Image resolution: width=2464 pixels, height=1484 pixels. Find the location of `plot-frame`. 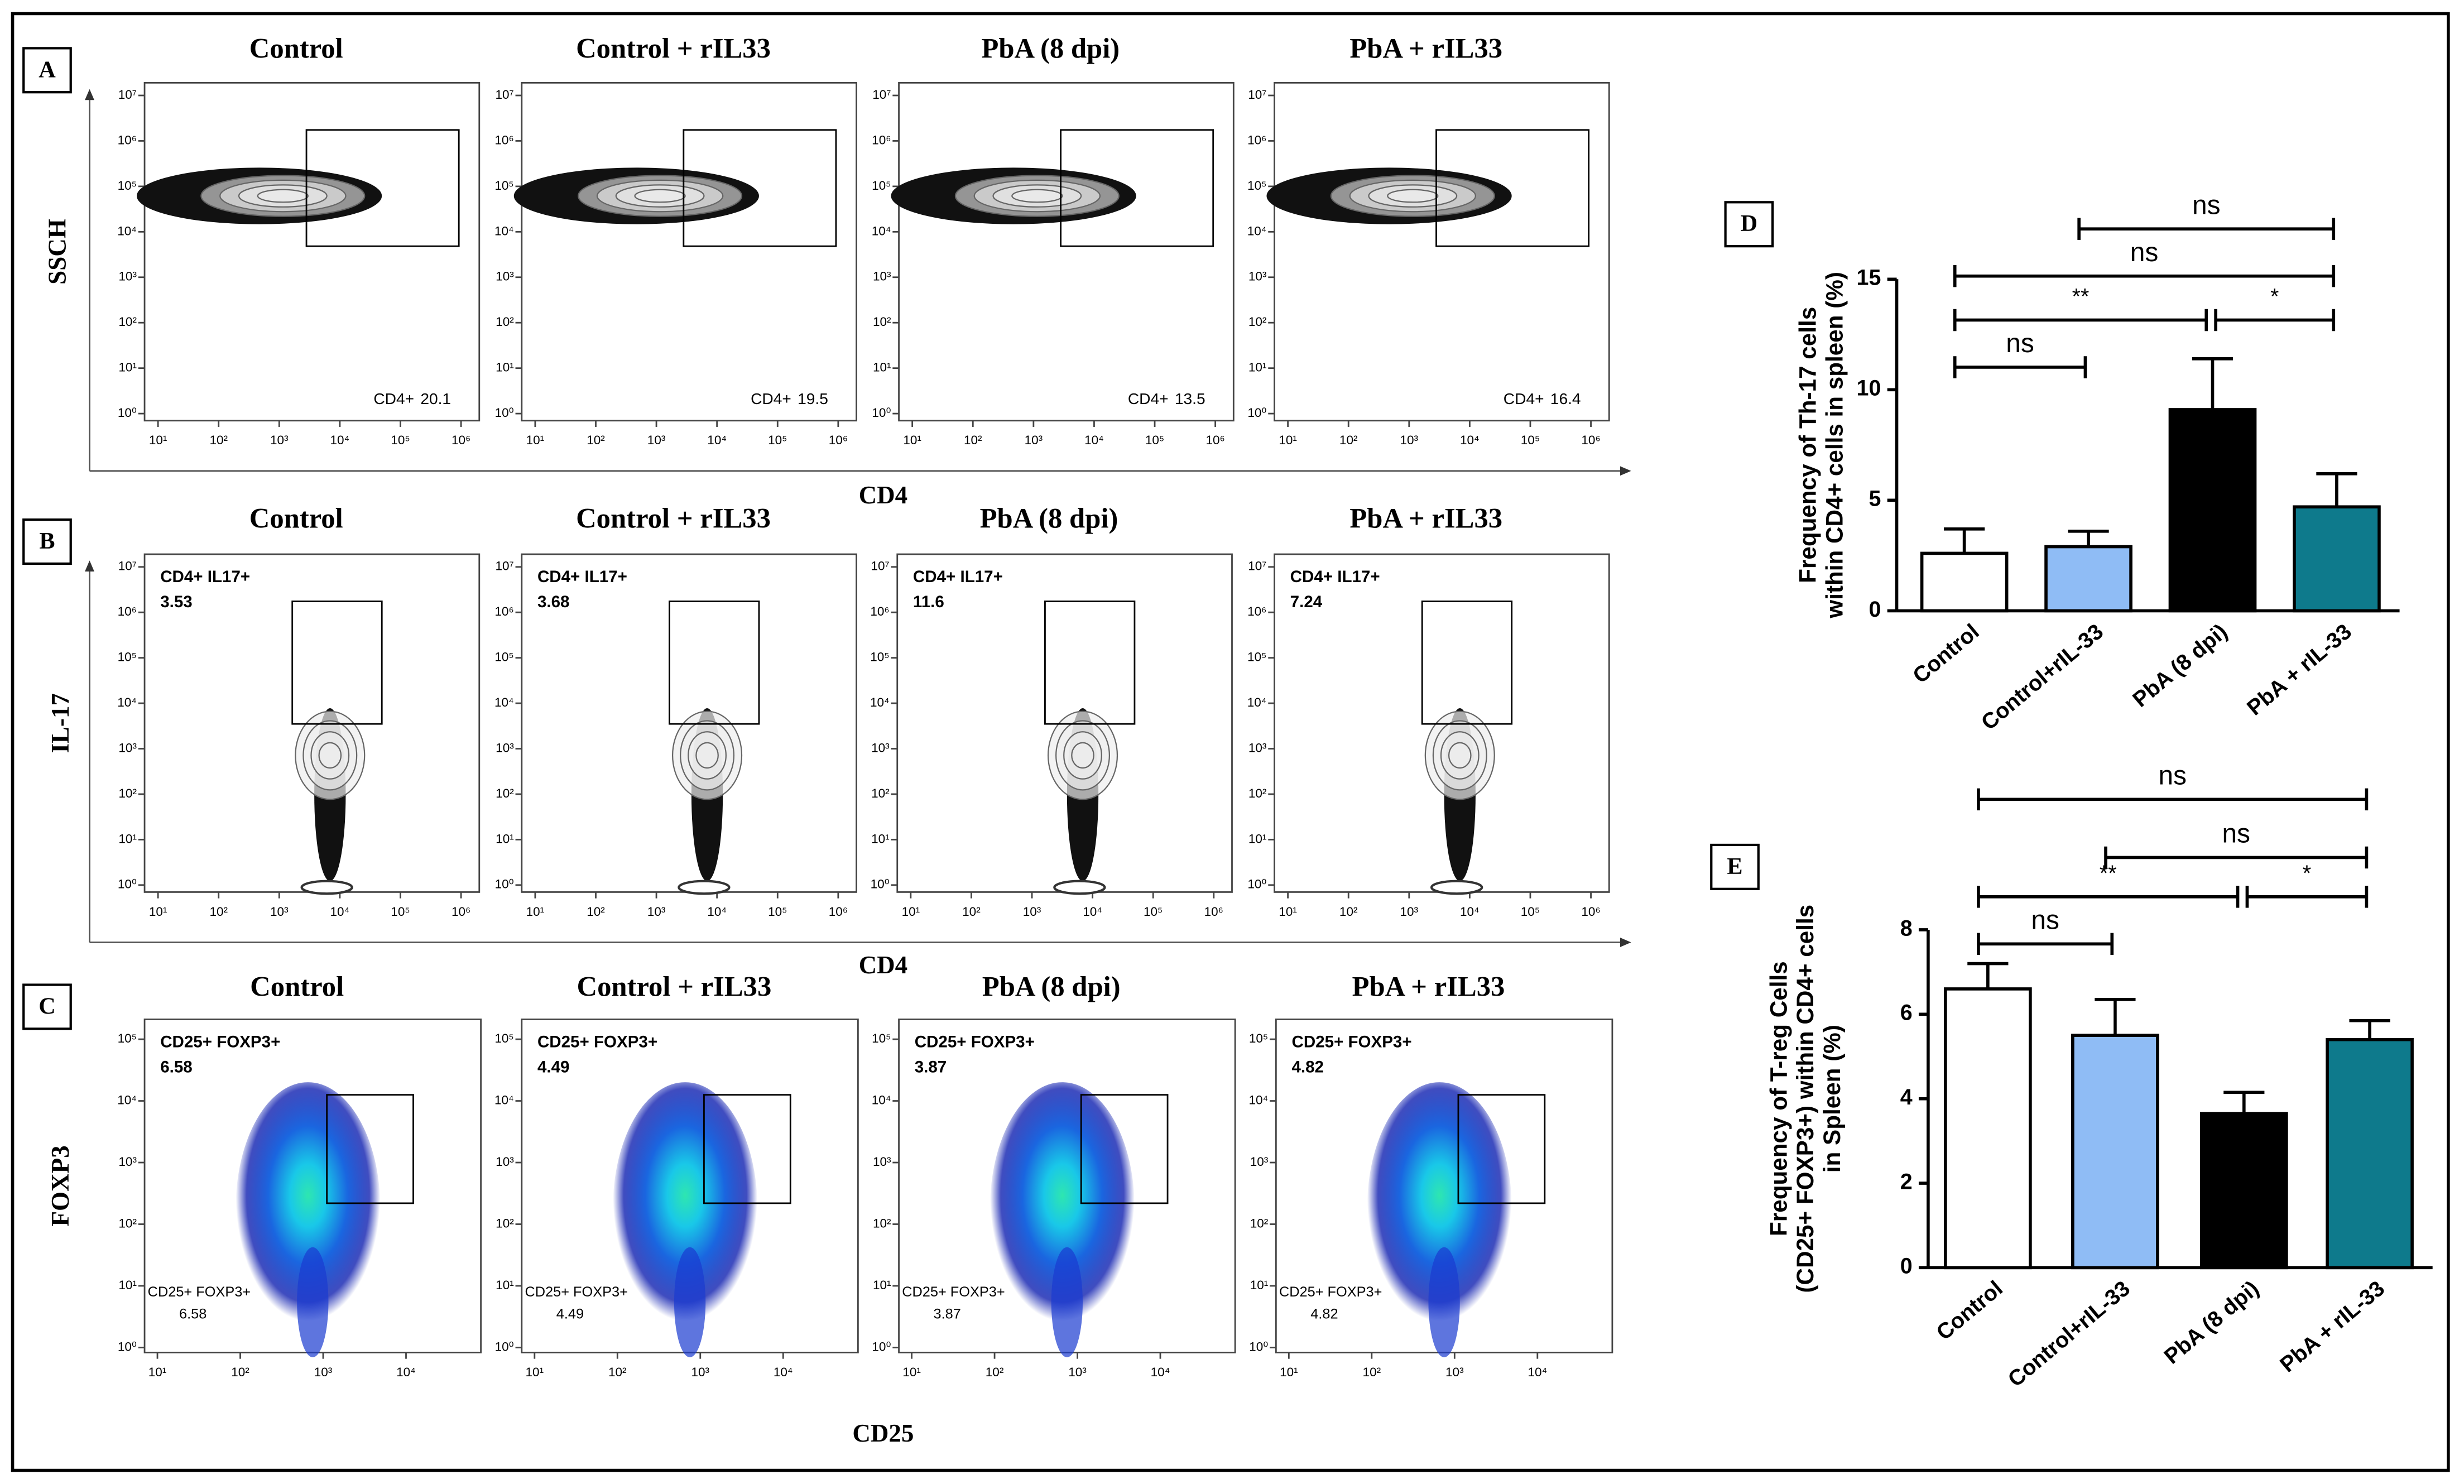

plot-frame is located at coordinates (312, 251).